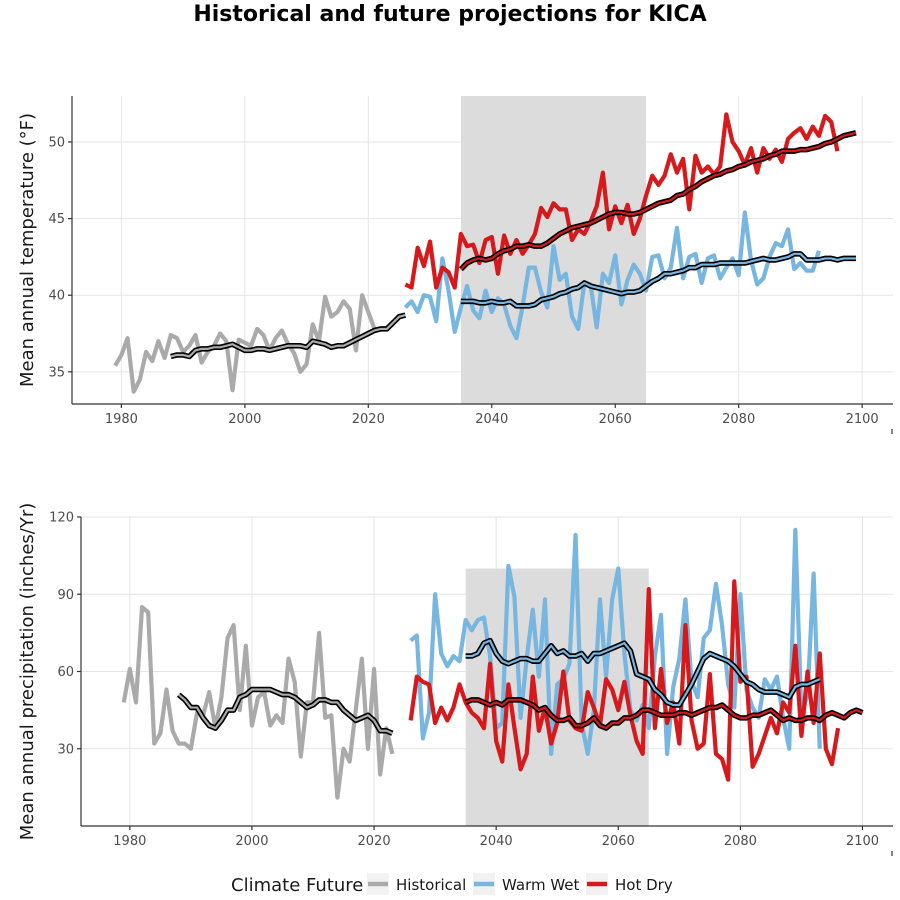 This screenshot has height=900, width=900. What do you see at coordinates (738, 419) in the screenshot?
I see `temperature-xtick-label-2080: 2080` at bounding box center [738, 419].